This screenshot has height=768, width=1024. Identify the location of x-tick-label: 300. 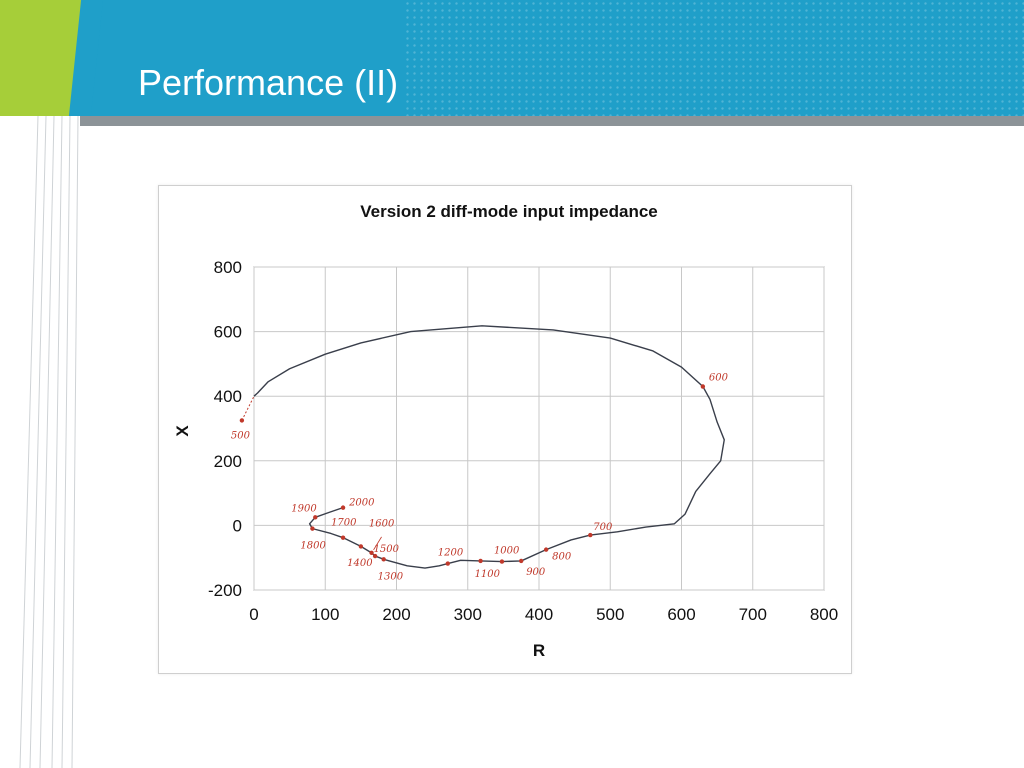
(468, 614).